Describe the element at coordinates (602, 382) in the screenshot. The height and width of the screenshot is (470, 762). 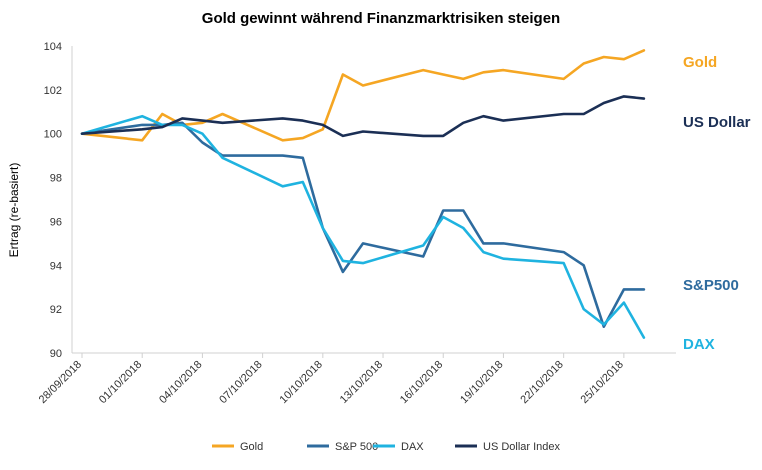
I see `x-tick-label: 25/10/2018` at that location.